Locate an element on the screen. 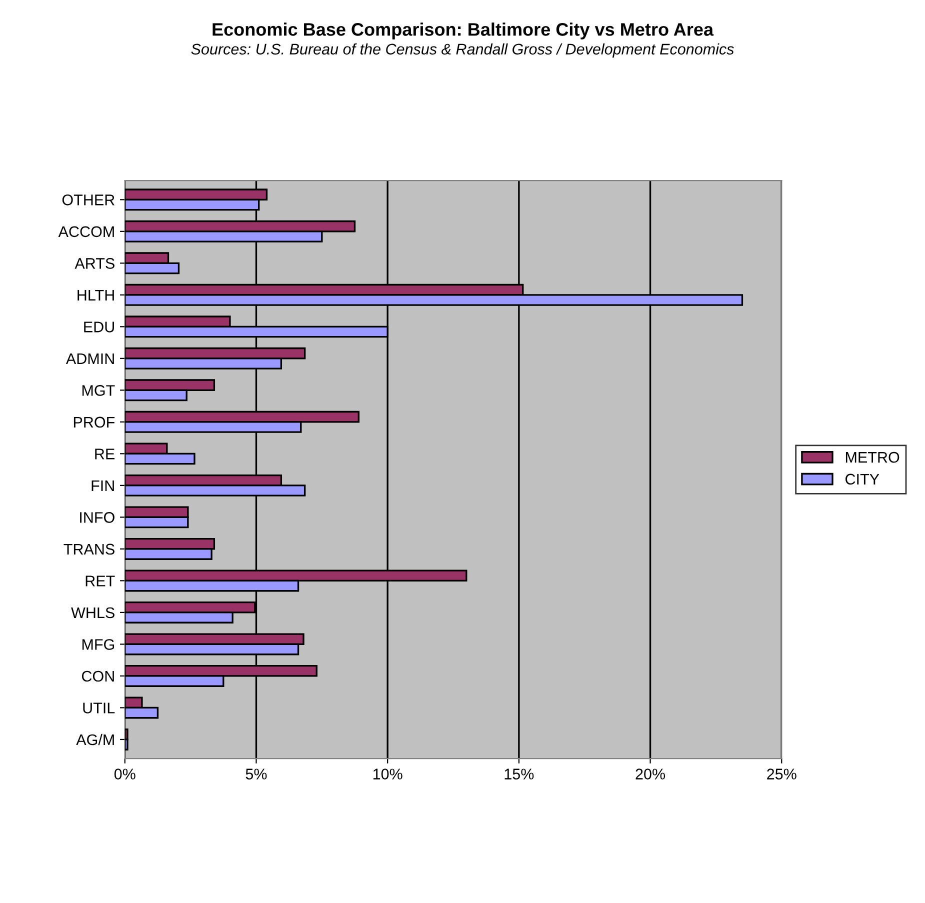 Image resolution: width=925 pixels, height=903 pixels. y-tick-label: PROF is located at coordinates (94, 422).